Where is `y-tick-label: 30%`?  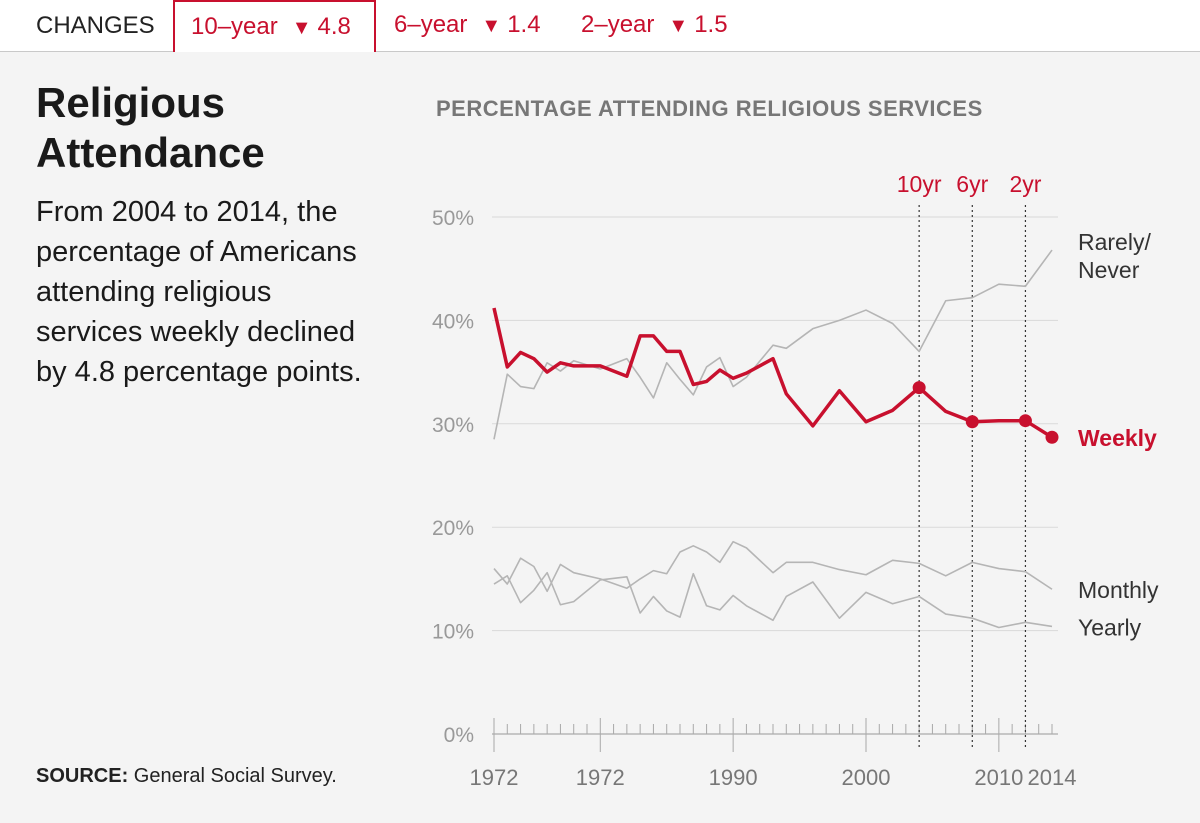 y-tick-label: 30% is located at coordinates (453, 425).